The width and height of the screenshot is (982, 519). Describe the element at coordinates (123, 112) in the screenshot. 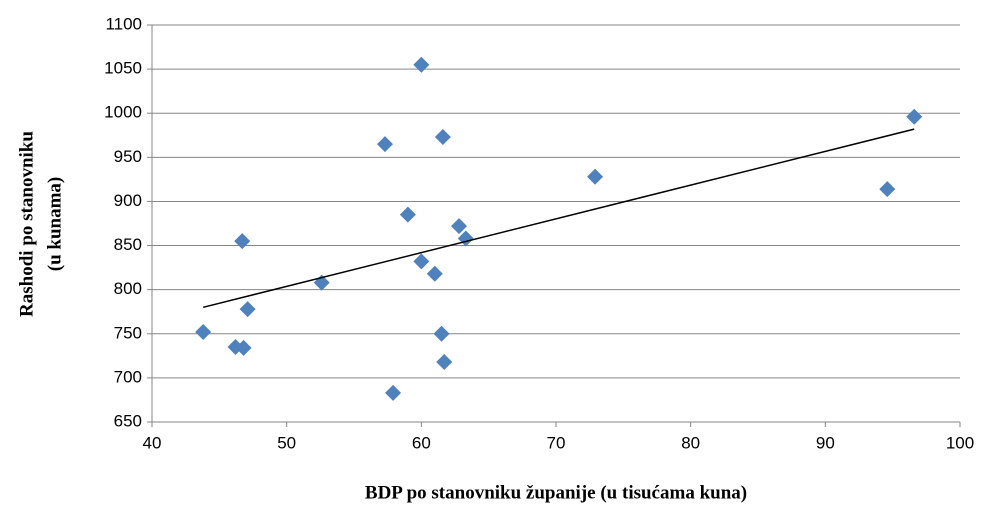

I see `y-tick-label: 1000` at that location.